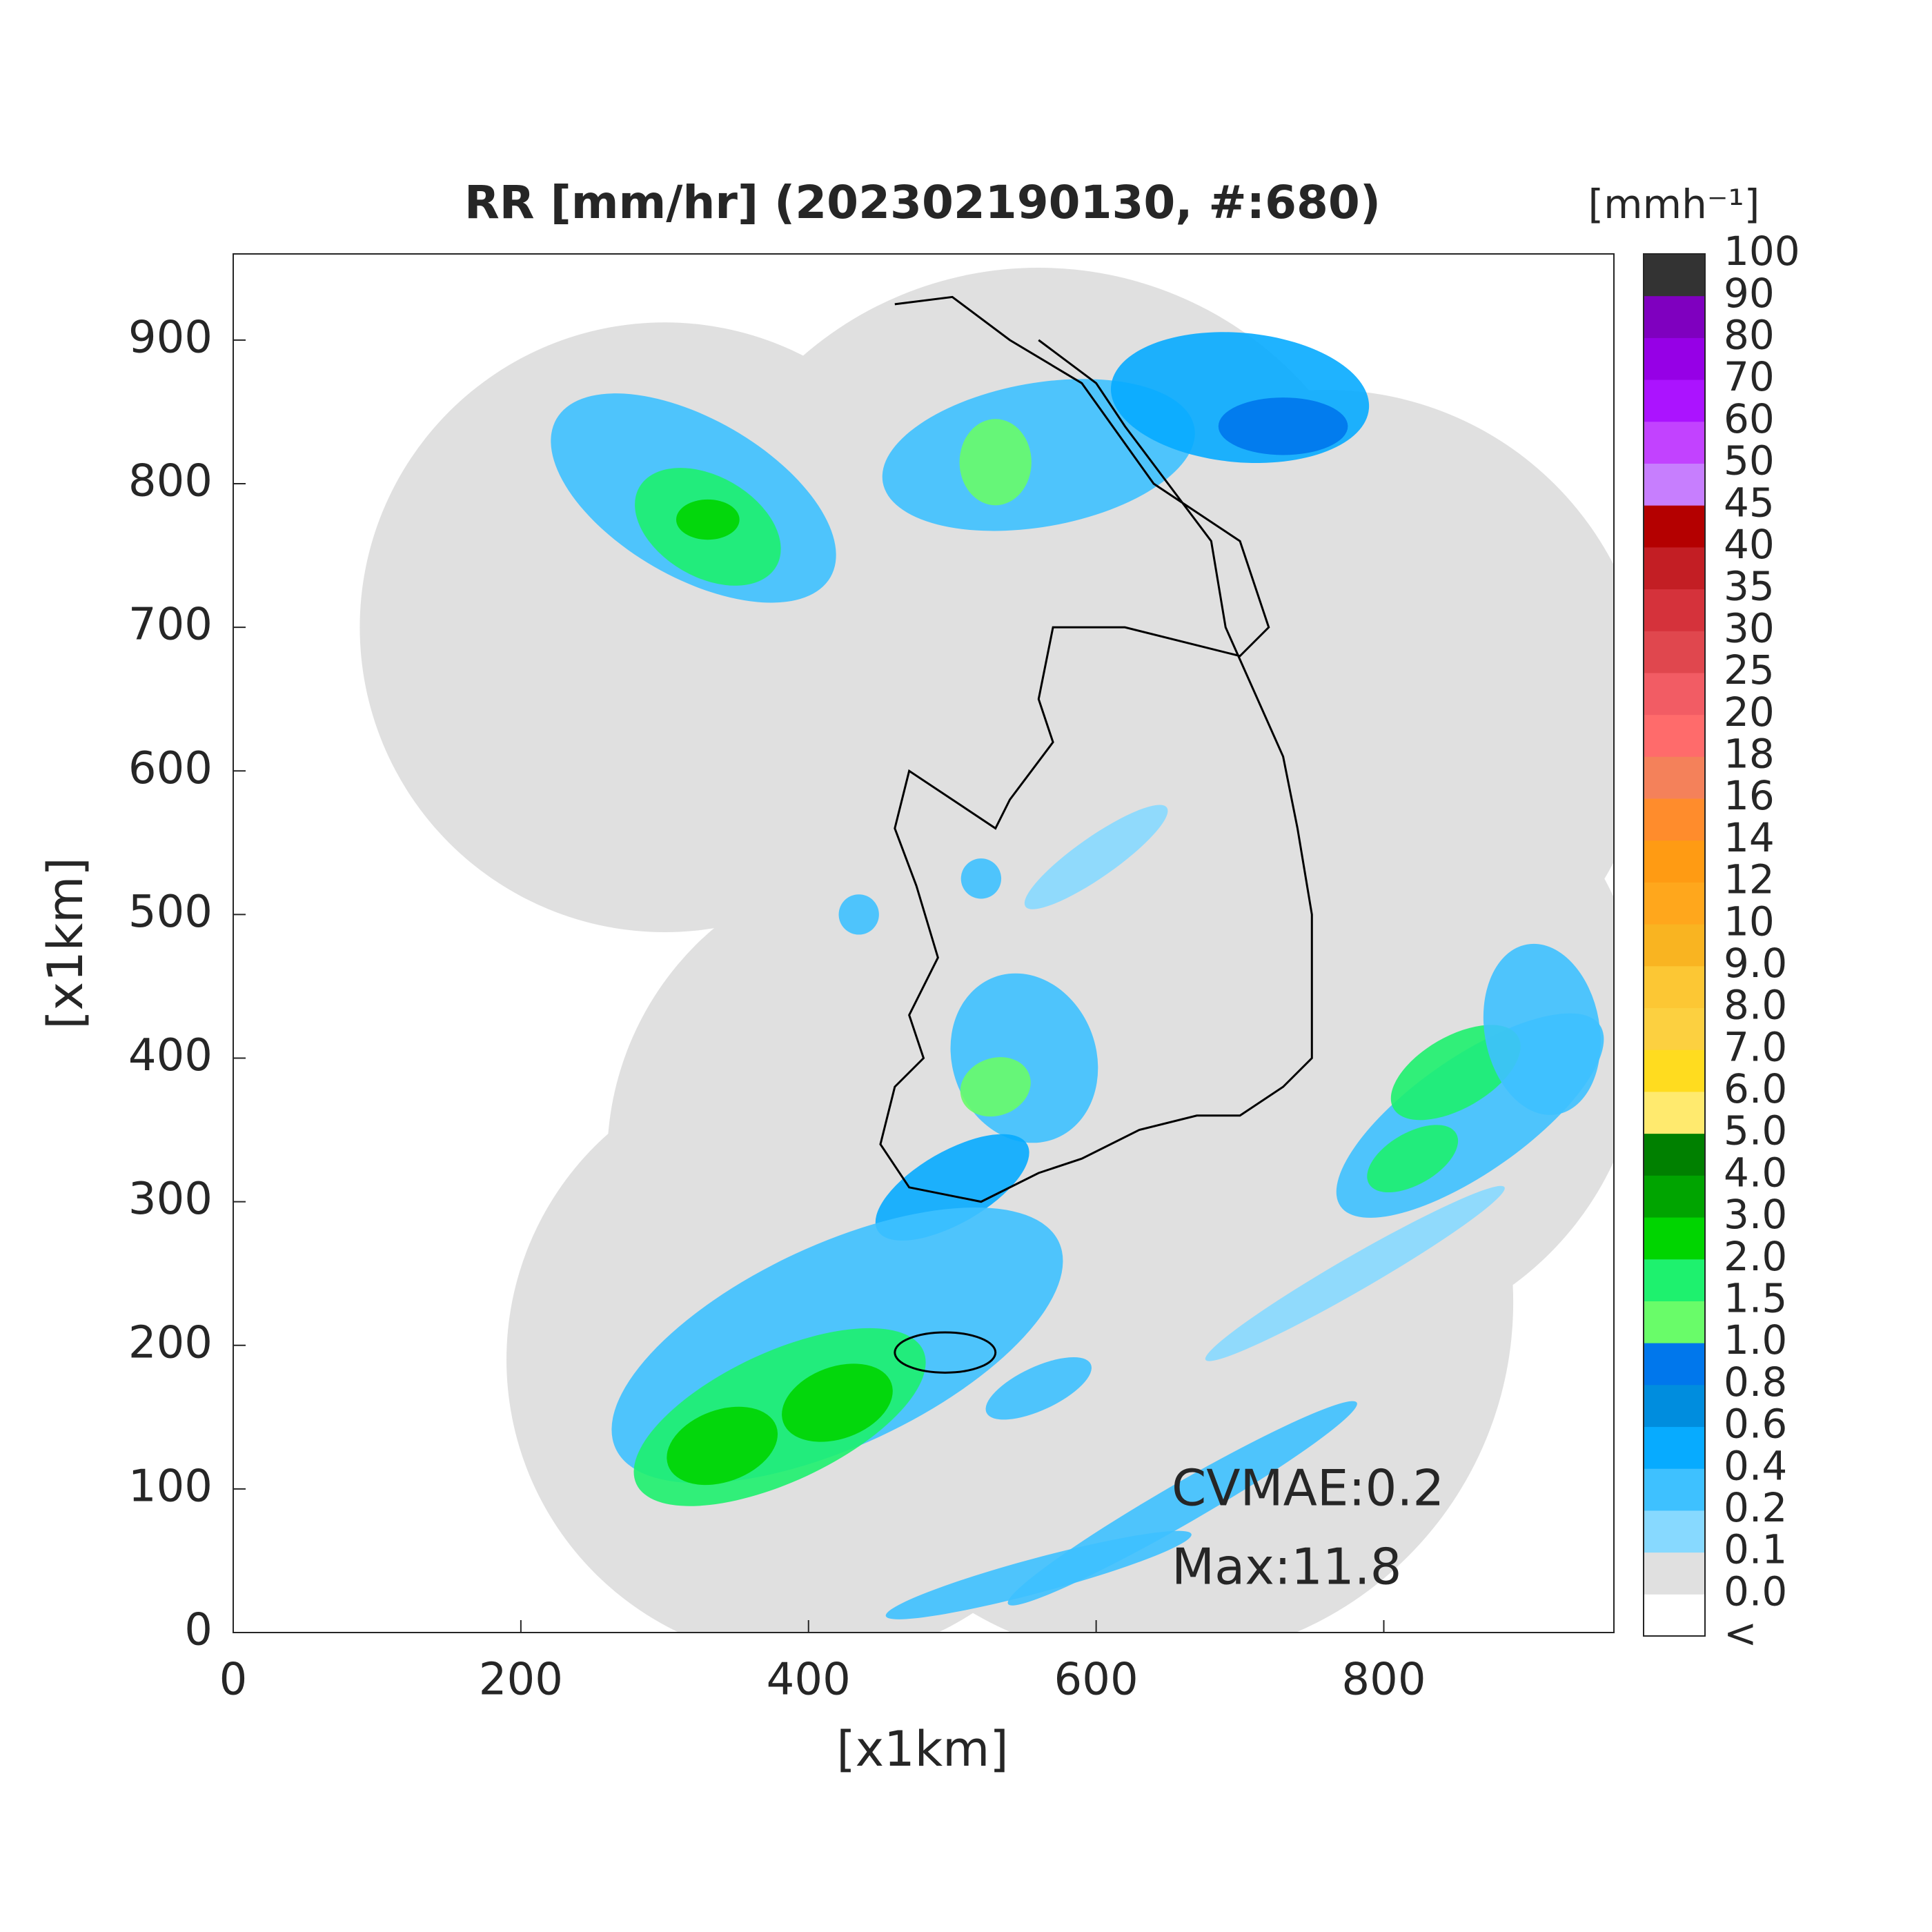  I want to click on colorbar-label: 7.0, so click(1755, 1046).